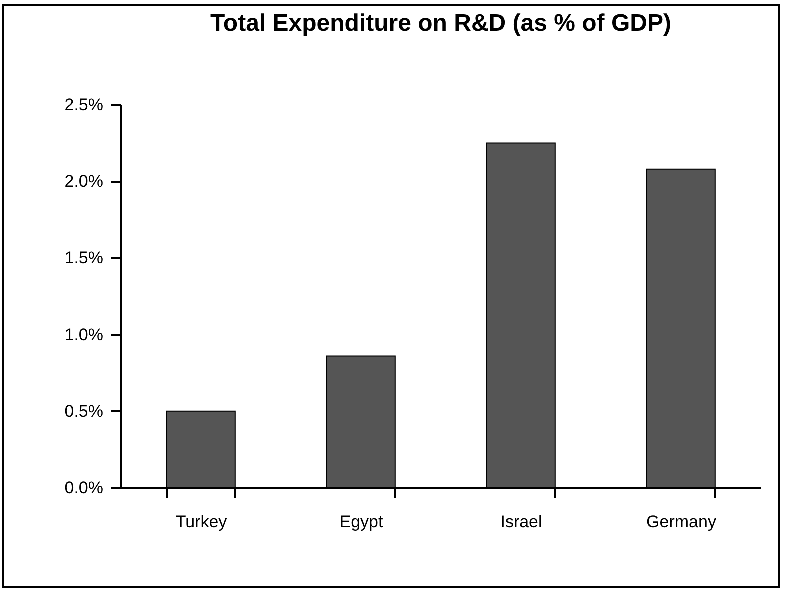  I want to click on y-tick-label: 0.0%, so click(84, 488).